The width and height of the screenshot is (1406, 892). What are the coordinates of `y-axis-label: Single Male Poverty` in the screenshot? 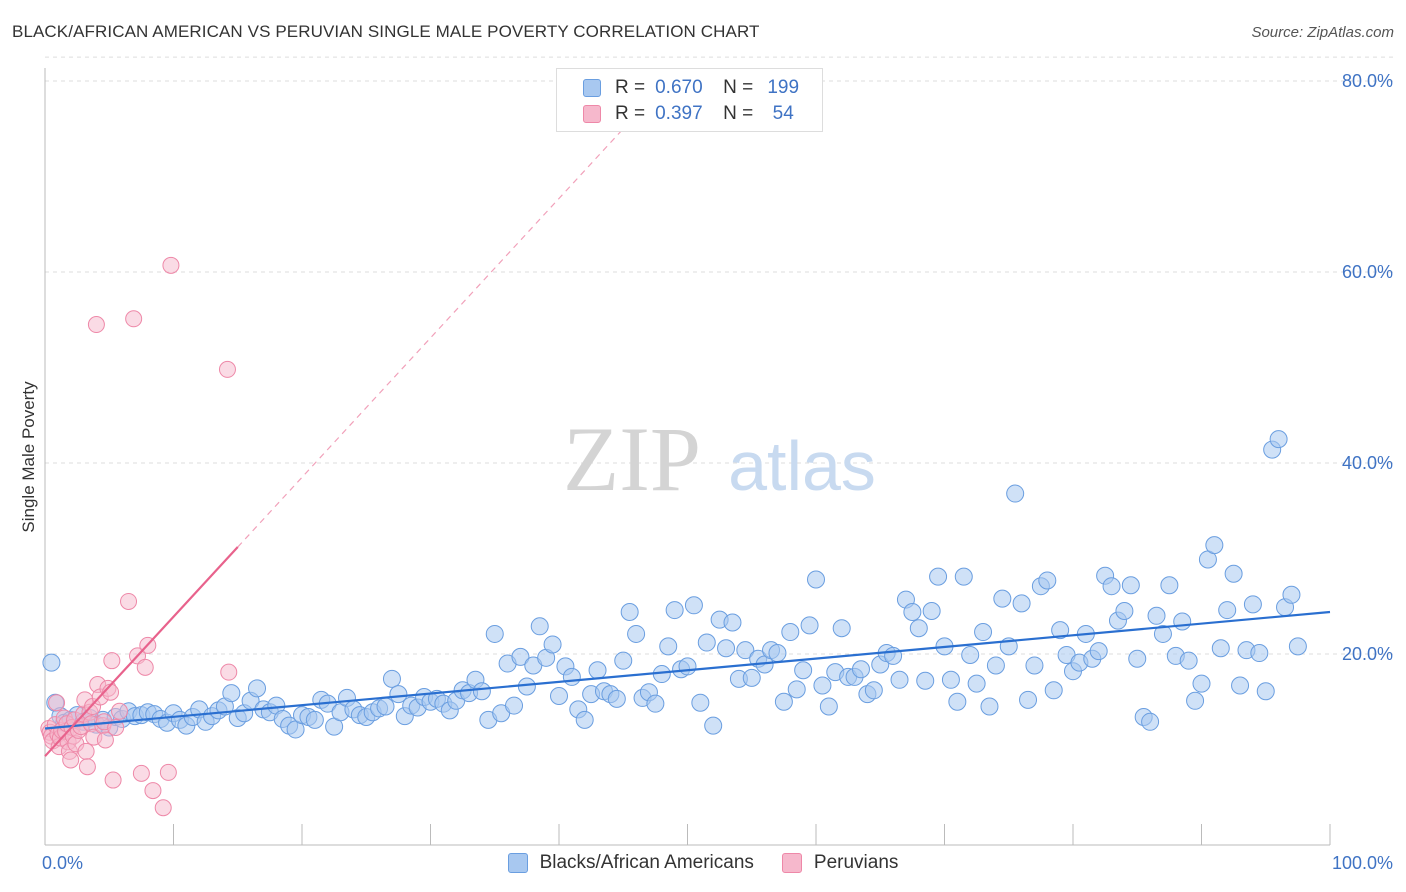 It's located at (28, 457).